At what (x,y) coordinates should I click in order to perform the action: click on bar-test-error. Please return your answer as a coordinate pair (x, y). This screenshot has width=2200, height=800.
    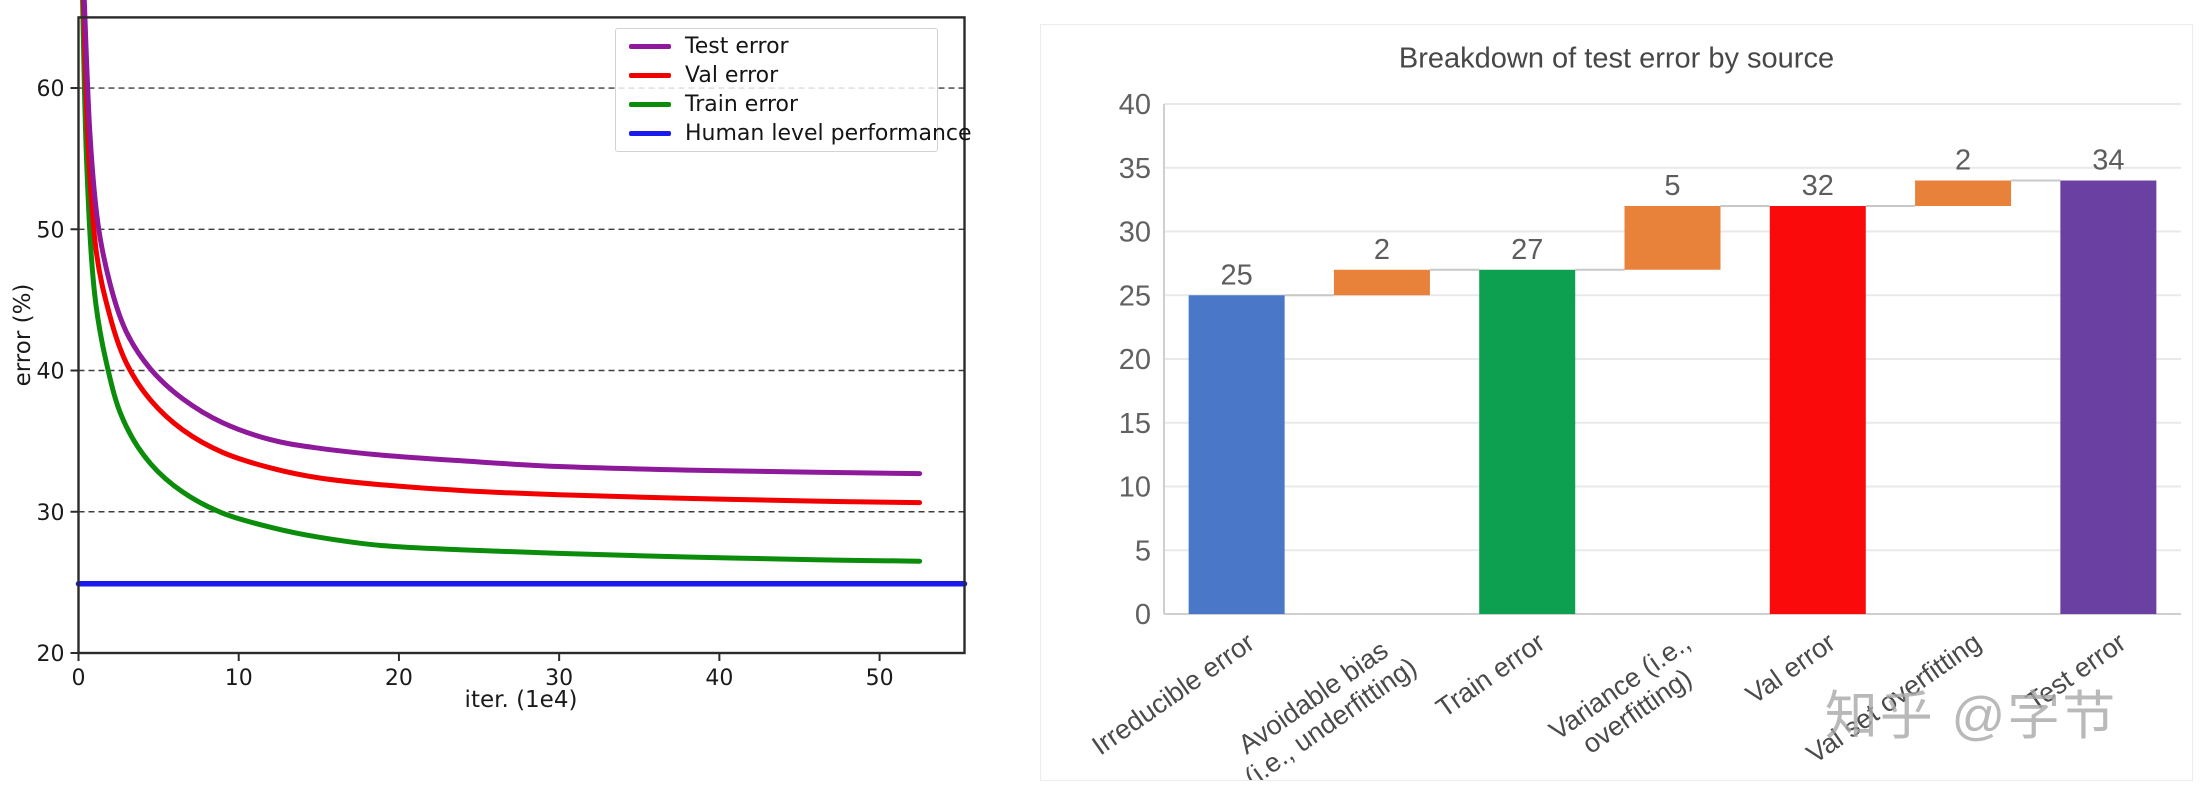
    Looking at the image, I should click on (2108, 397).